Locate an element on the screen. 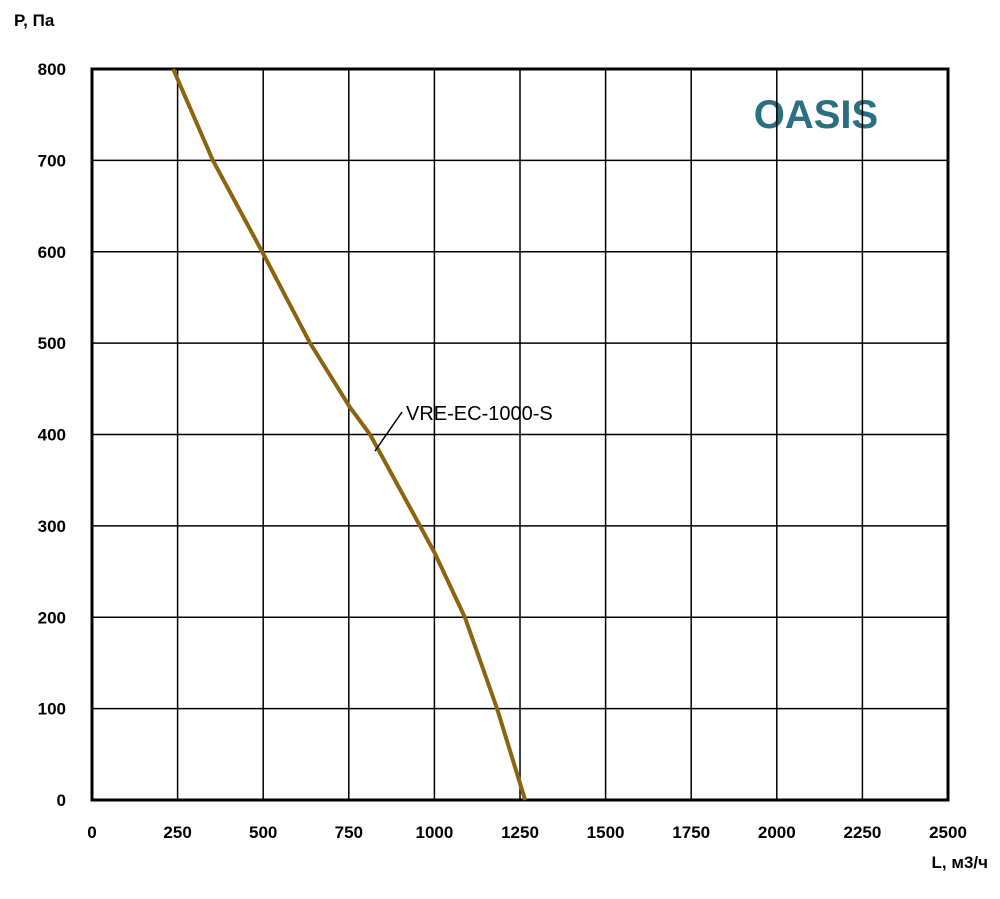 The width and height of the screenshot is (1000, 899). x-tick-label: 500 is located at coordinates (263, 832).